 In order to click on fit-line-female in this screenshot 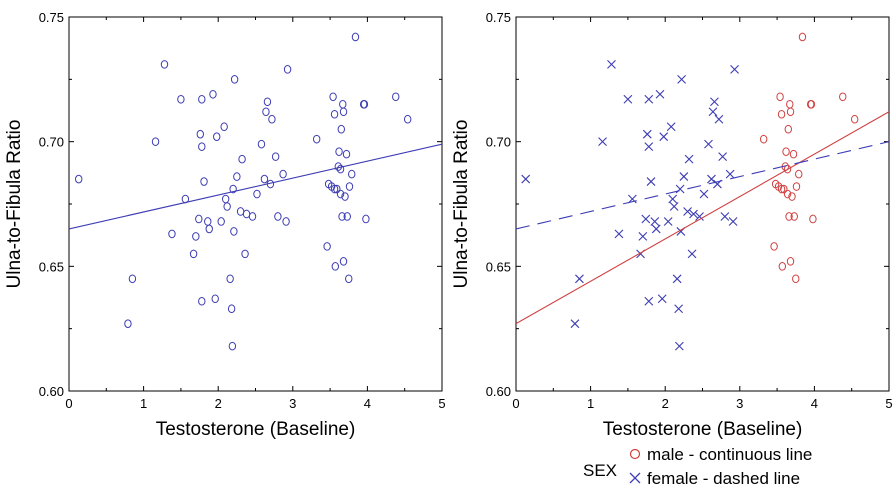, I will do `click(702, 185)`.